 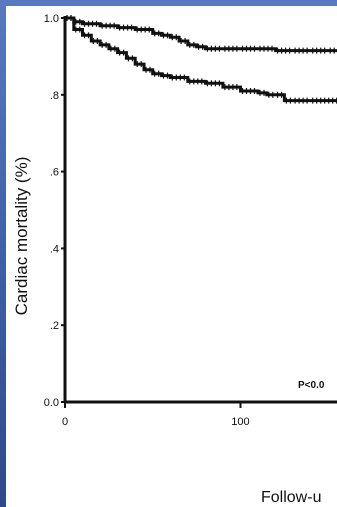 I want to click on series-layer, so click(x=201, y=59).